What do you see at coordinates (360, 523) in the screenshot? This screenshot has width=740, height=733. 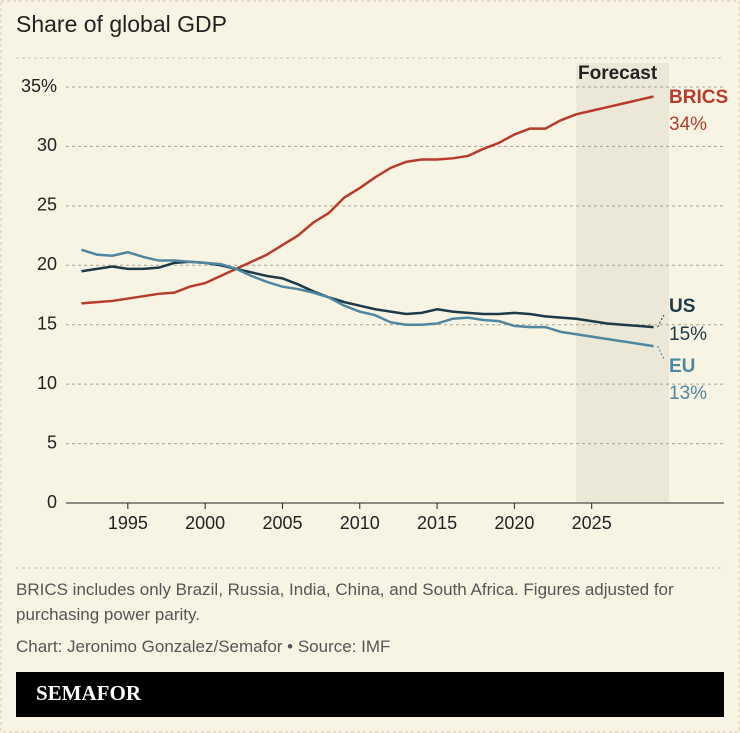 I see `x-tick-label: 2010` at bounding box center [360, 523].